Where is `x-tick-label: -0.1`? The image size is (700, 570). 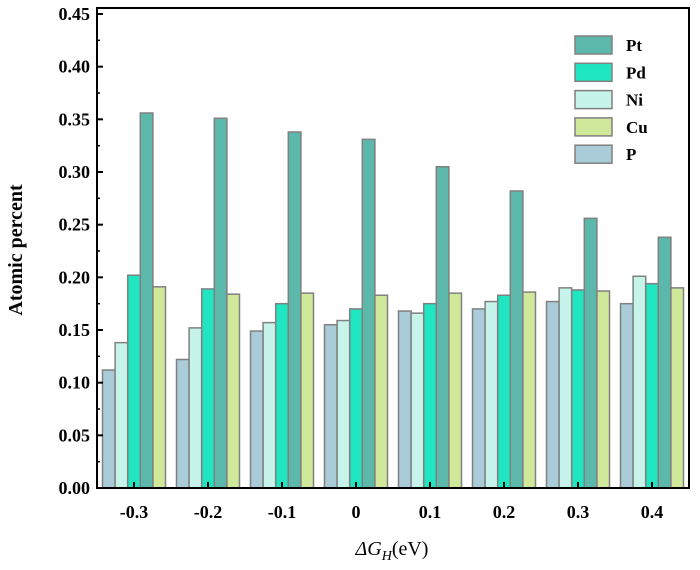 x-tick-label: -0.1 is located at coordinates (282, 512).